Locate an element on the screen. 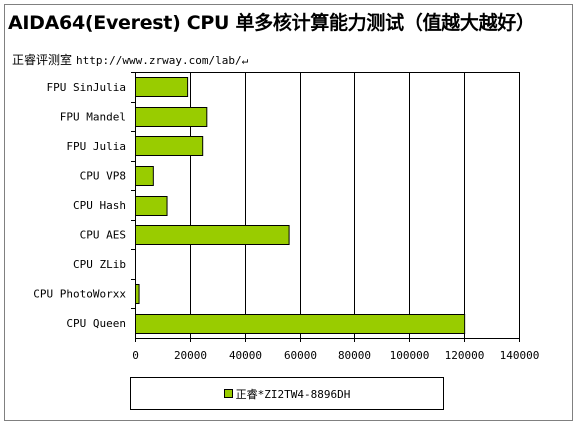 The height and width of the screenshot is (428, 576). category-label: CPU ZLib is located at coordinates (99, 264).